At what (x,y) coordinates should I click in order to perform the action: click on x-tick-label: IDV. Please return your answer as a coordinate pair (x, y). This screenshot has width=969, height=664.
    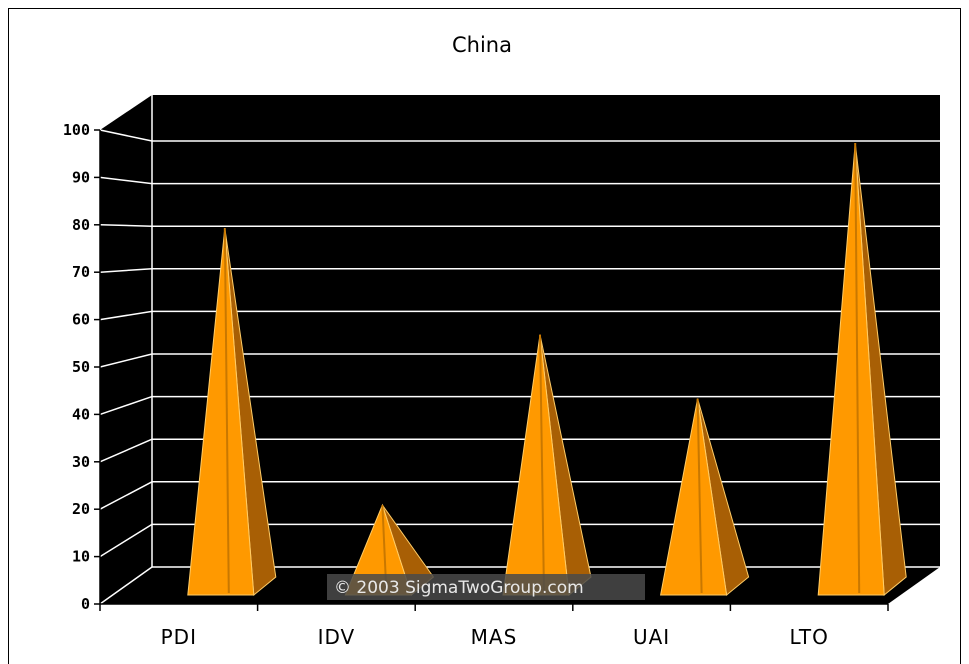
    Looking at the image, I should click on (337, 637).